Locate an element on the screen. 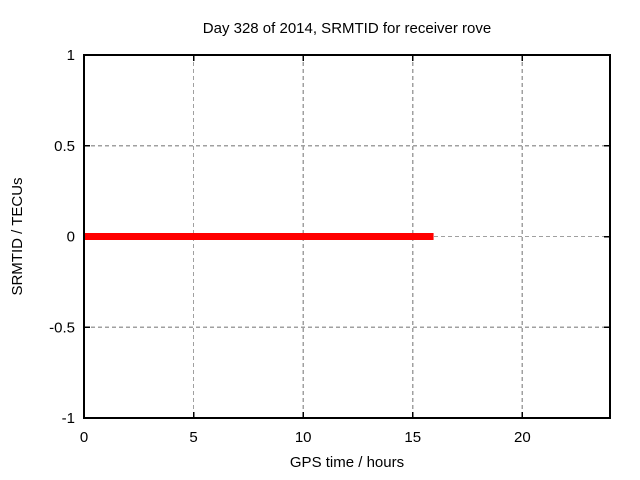 The image size is (640, 480). x-tick-label: 20 is located at coordinates (522, 437).